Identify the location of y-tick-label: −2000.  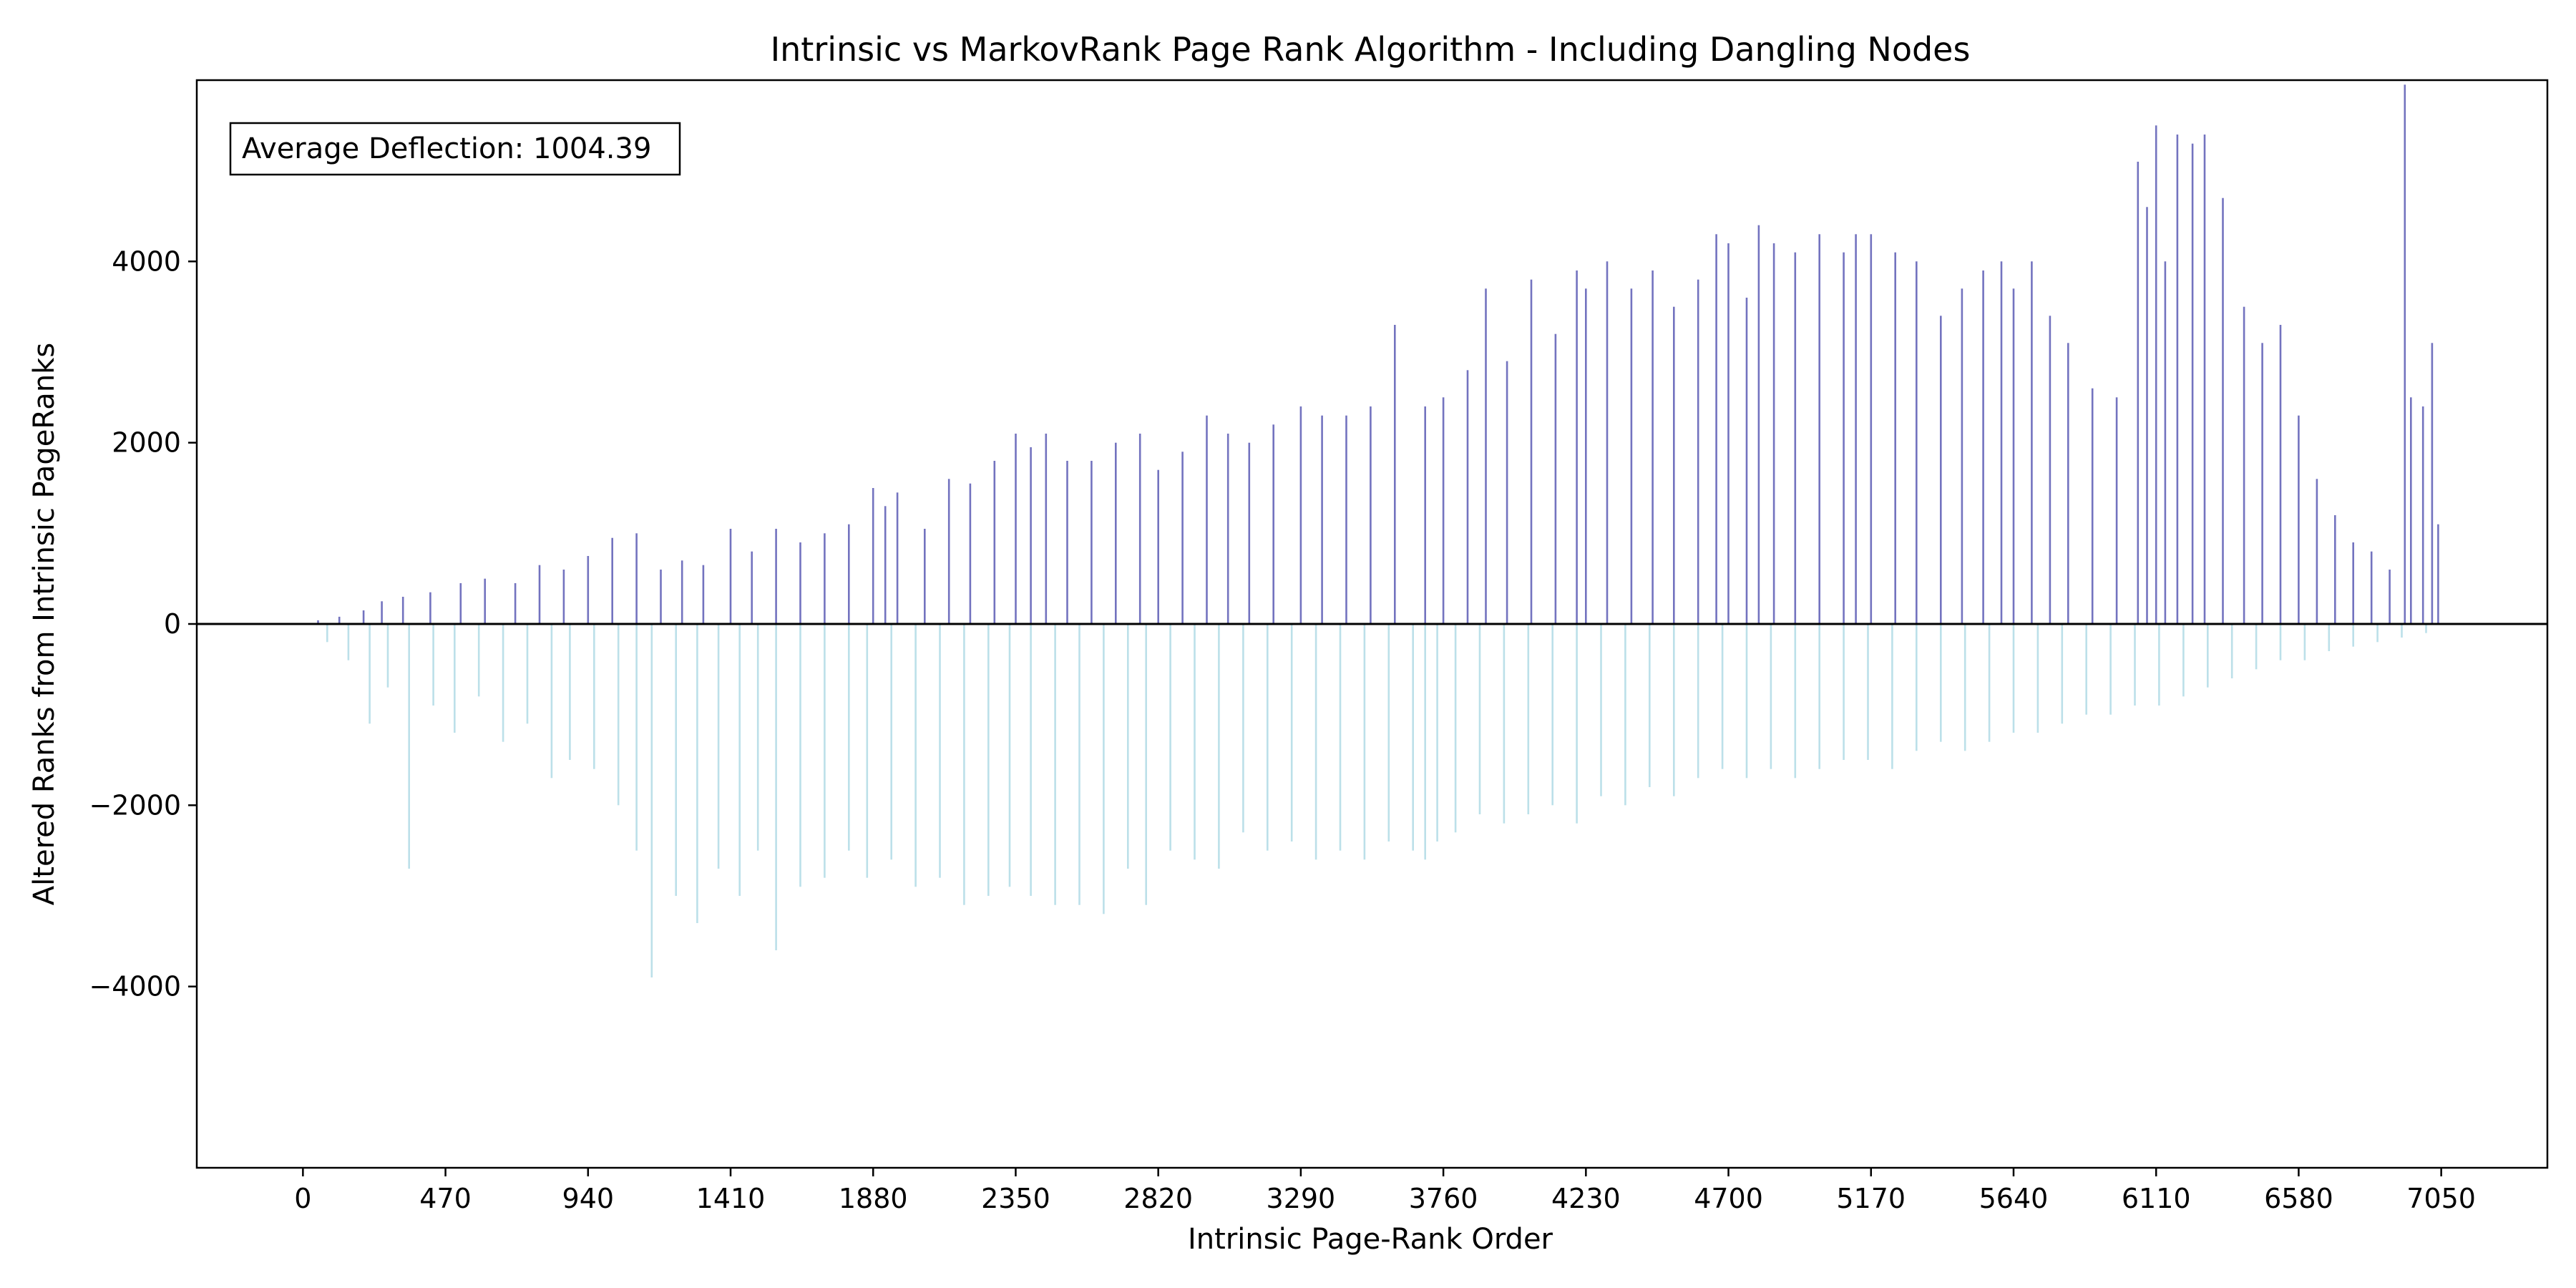
(135, 805).